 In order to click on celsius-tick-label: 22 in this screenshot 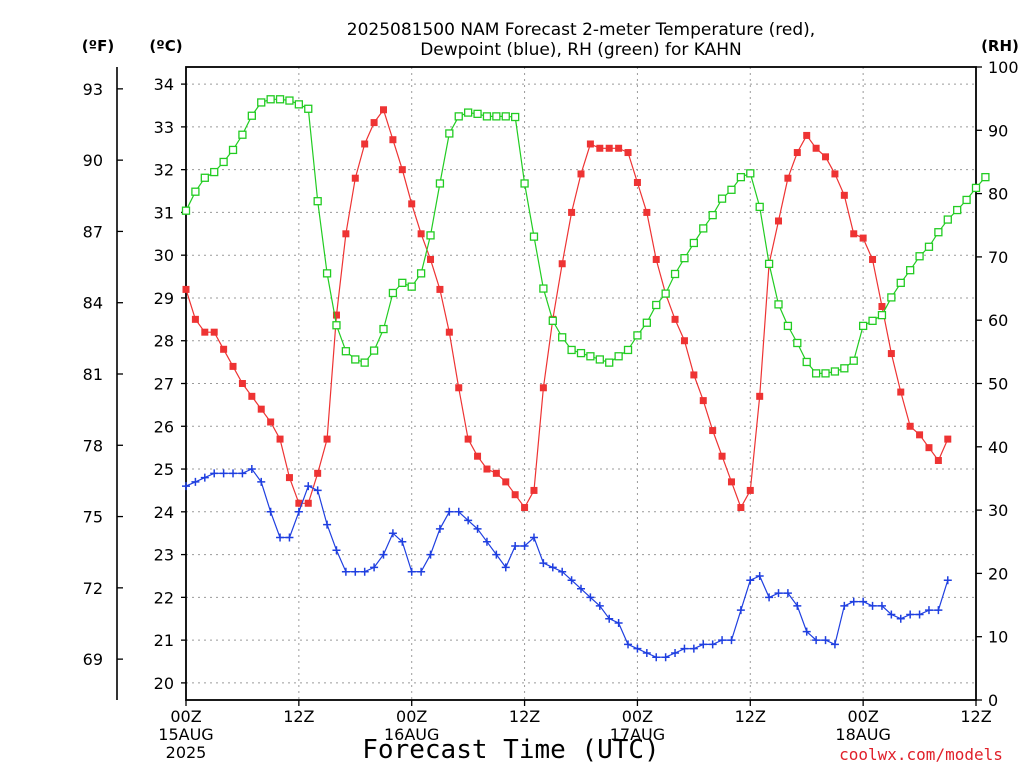, I will do `click(164, 597)`.